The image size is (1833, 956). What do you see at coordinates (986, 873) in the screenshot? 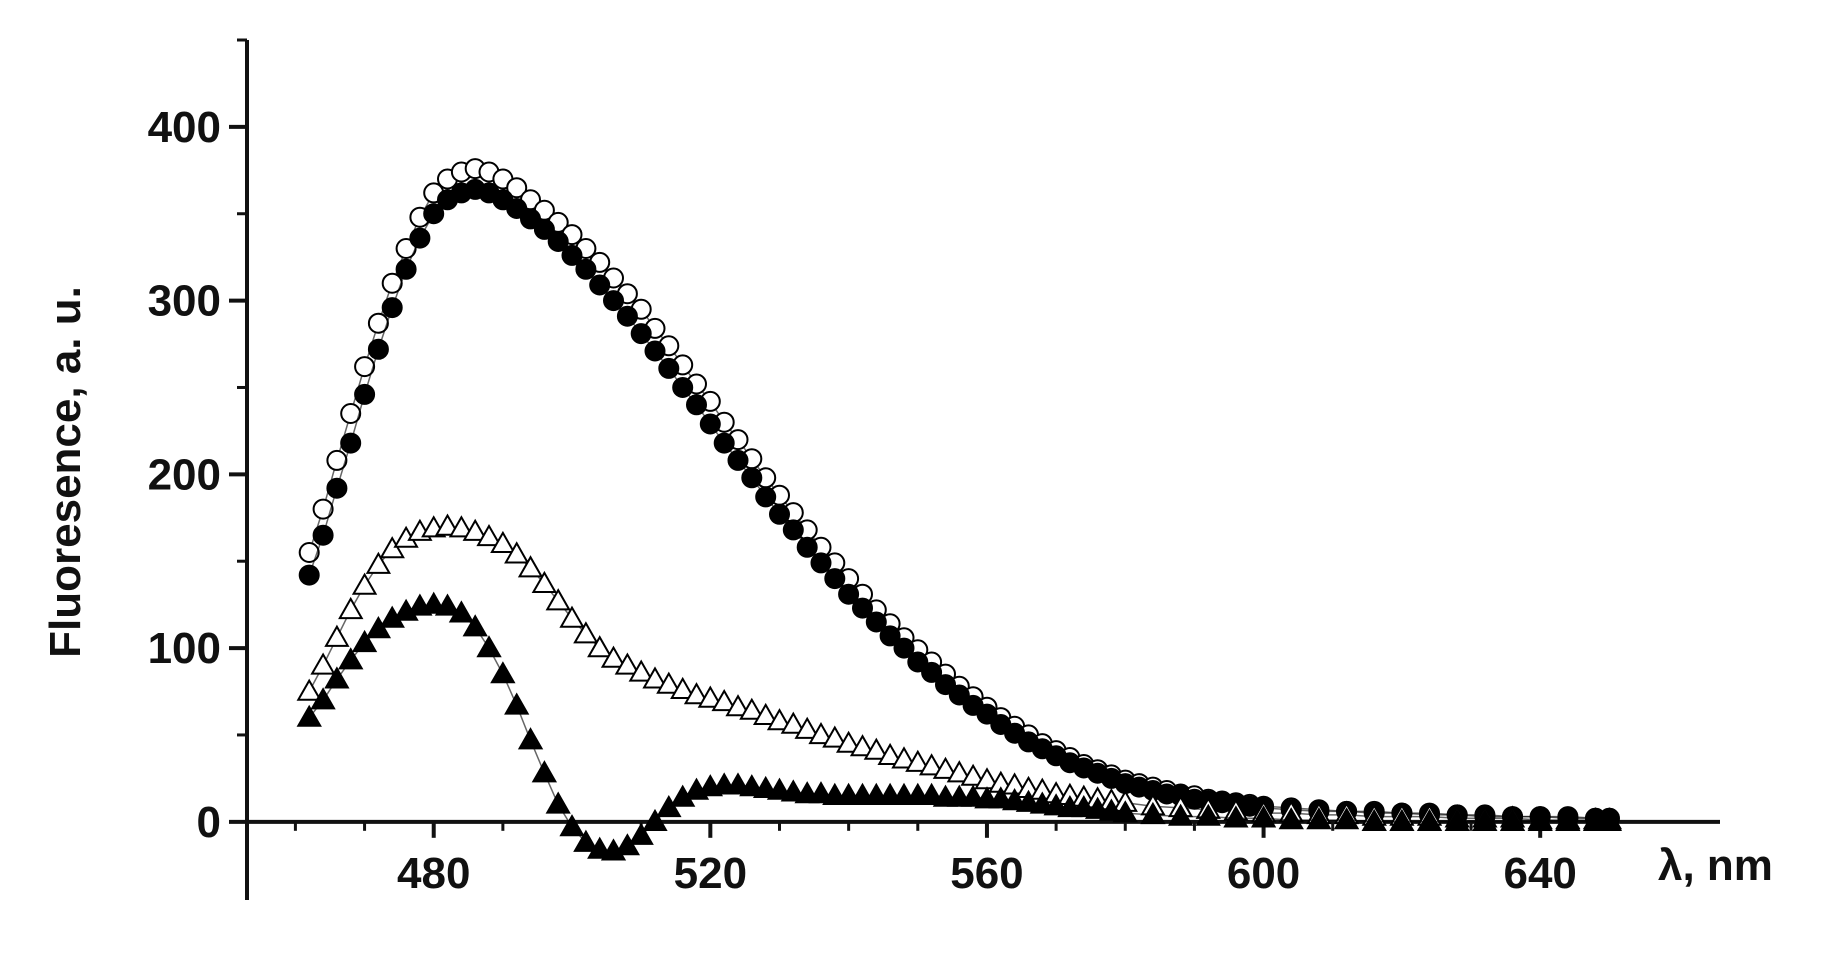
I see `x-tick-label: 560` at bounding box center [986, 873].